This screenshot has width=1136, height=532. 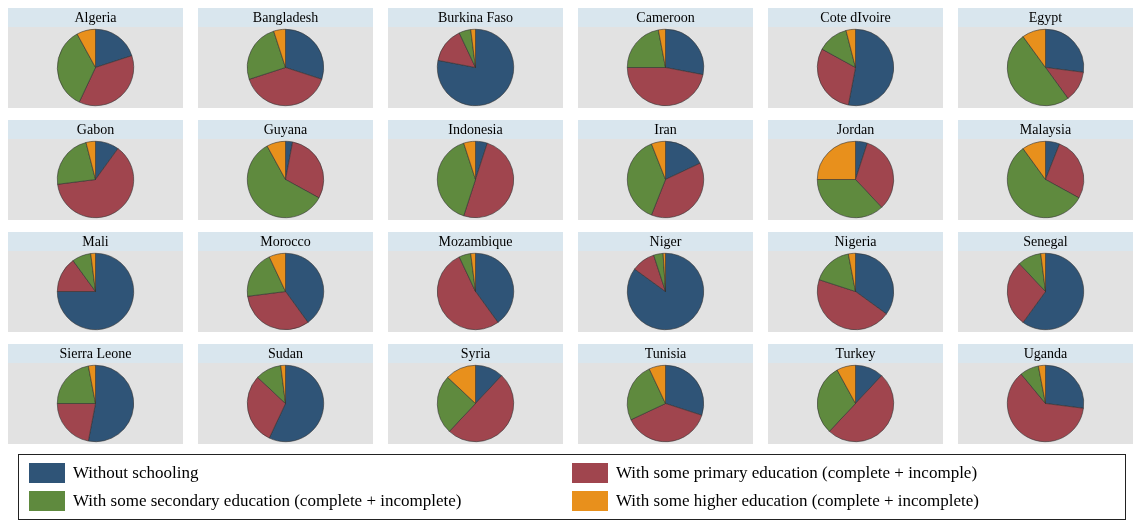 What do you see at coordinates (797, 501) in the screenshot?
I see `legend-label: With some higher education (complete + incomplete)` at bounding box center [797, 501].